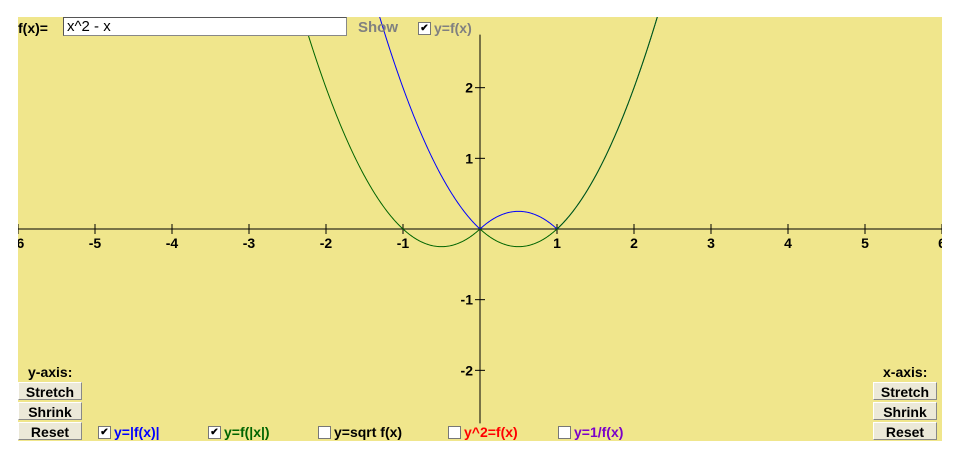 The height and width of the screenshot is (461, 966). Describe the element at coordinates (50, 431) in the screenshot. I see `y-reset-button: Reset` at that location.